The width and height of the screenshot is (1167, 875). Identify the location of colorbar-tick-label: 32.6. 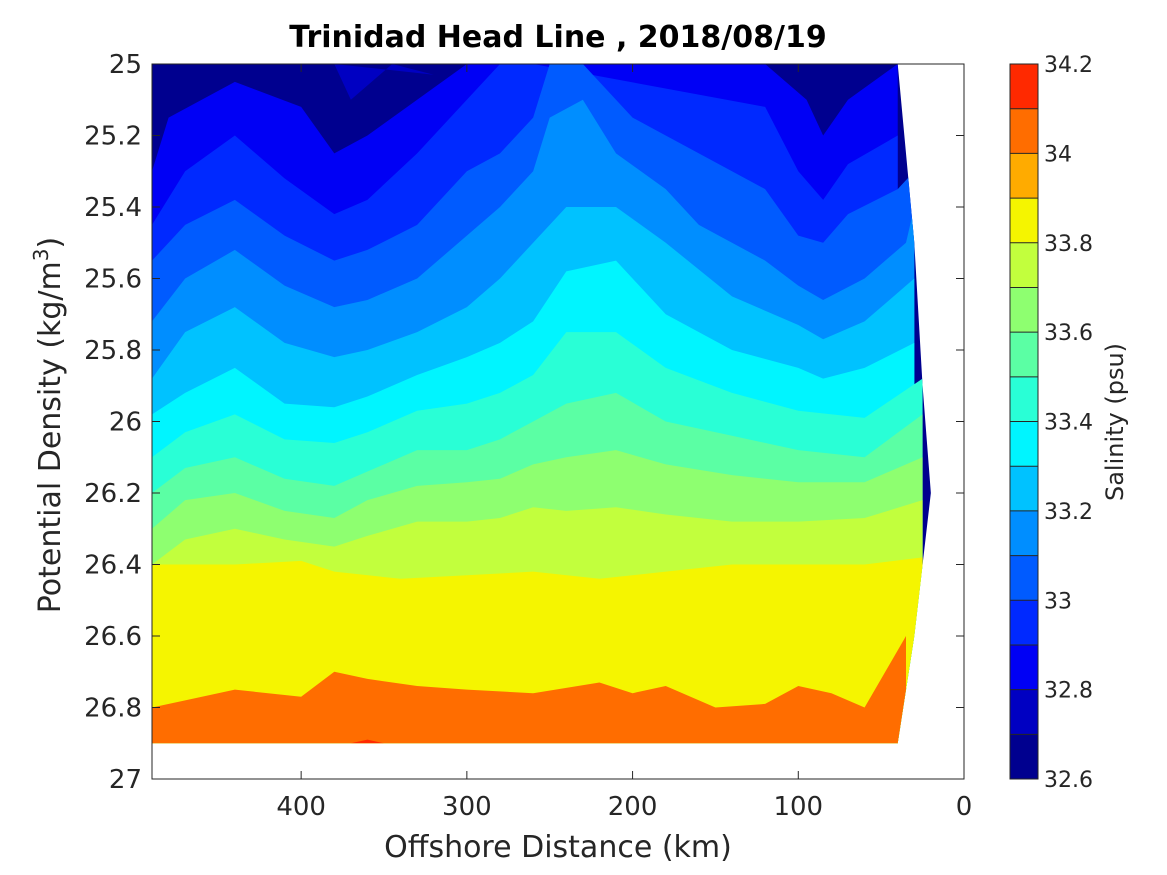
(1068, 780).